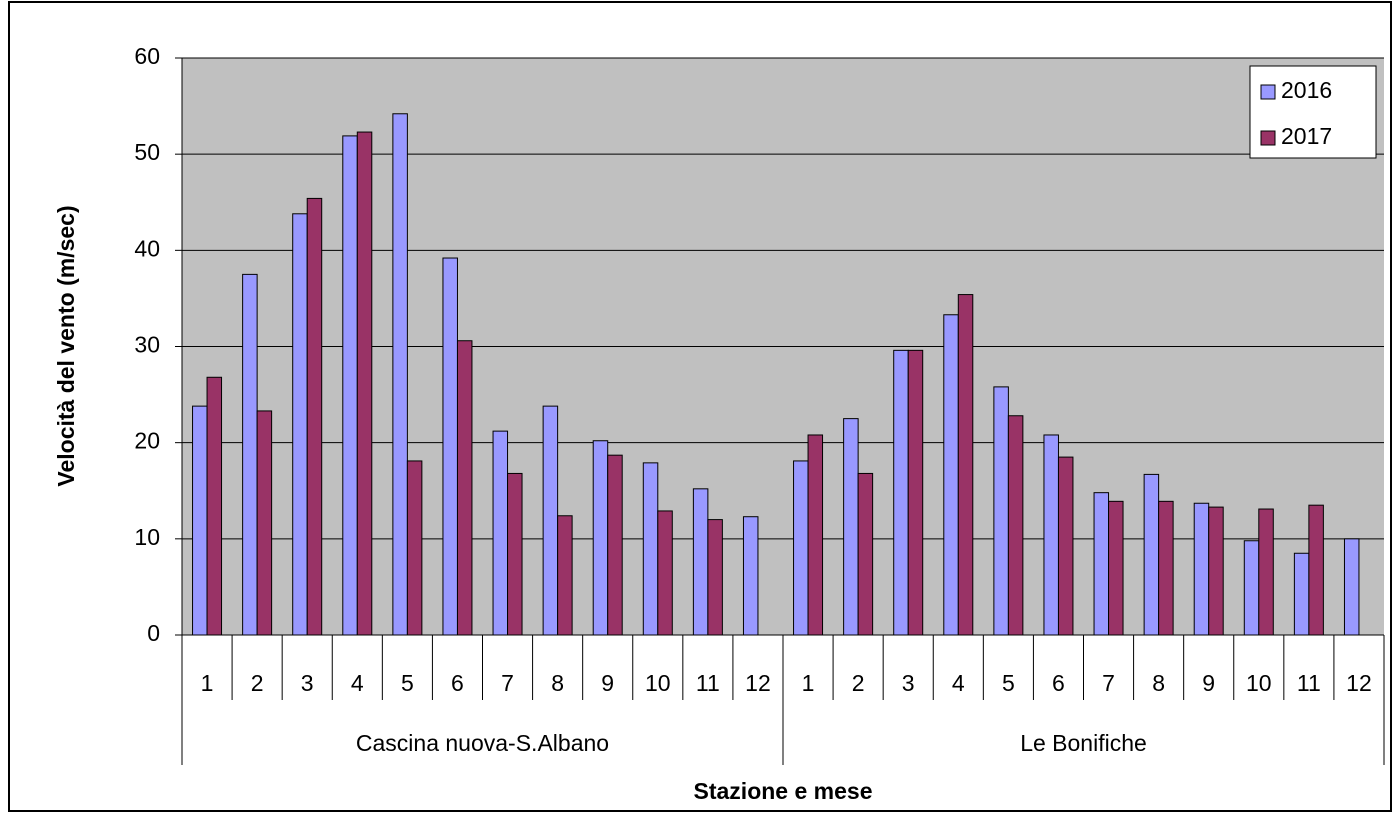  I want to click on y-tick-label: 60, so click(147, 56).